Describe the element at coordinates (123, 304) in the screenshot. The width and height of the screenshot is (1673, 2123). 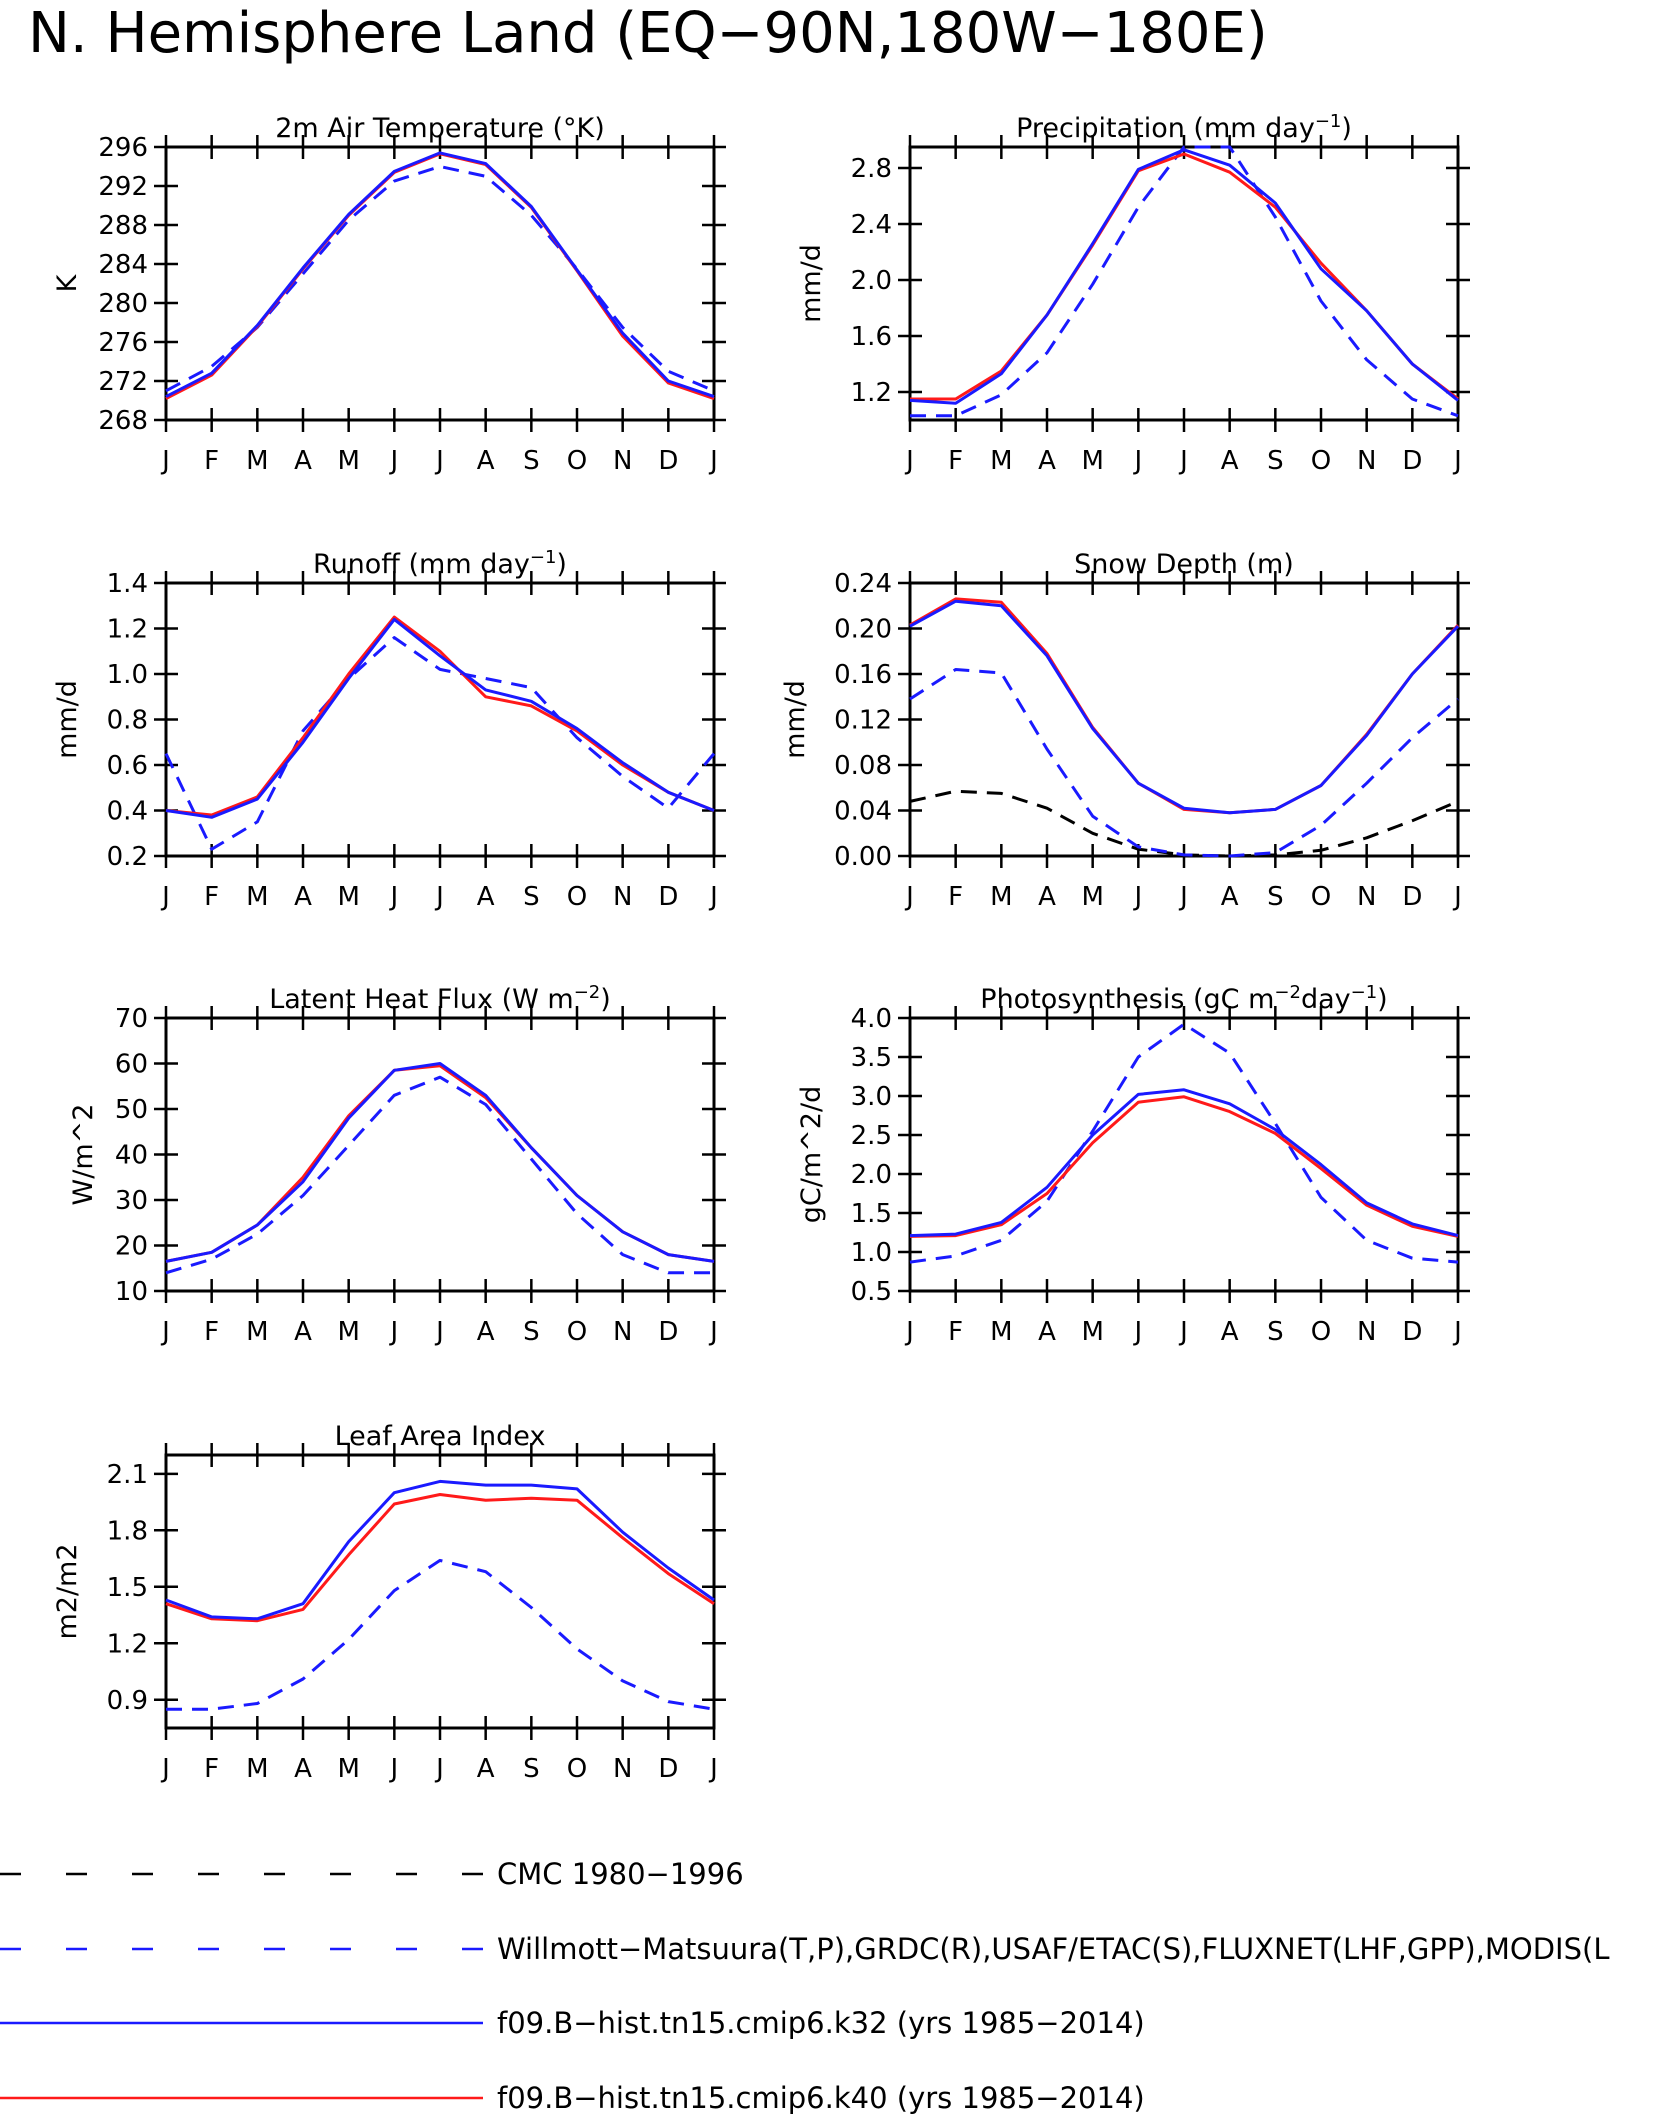
I see `y-tick-label: 280` at that location.